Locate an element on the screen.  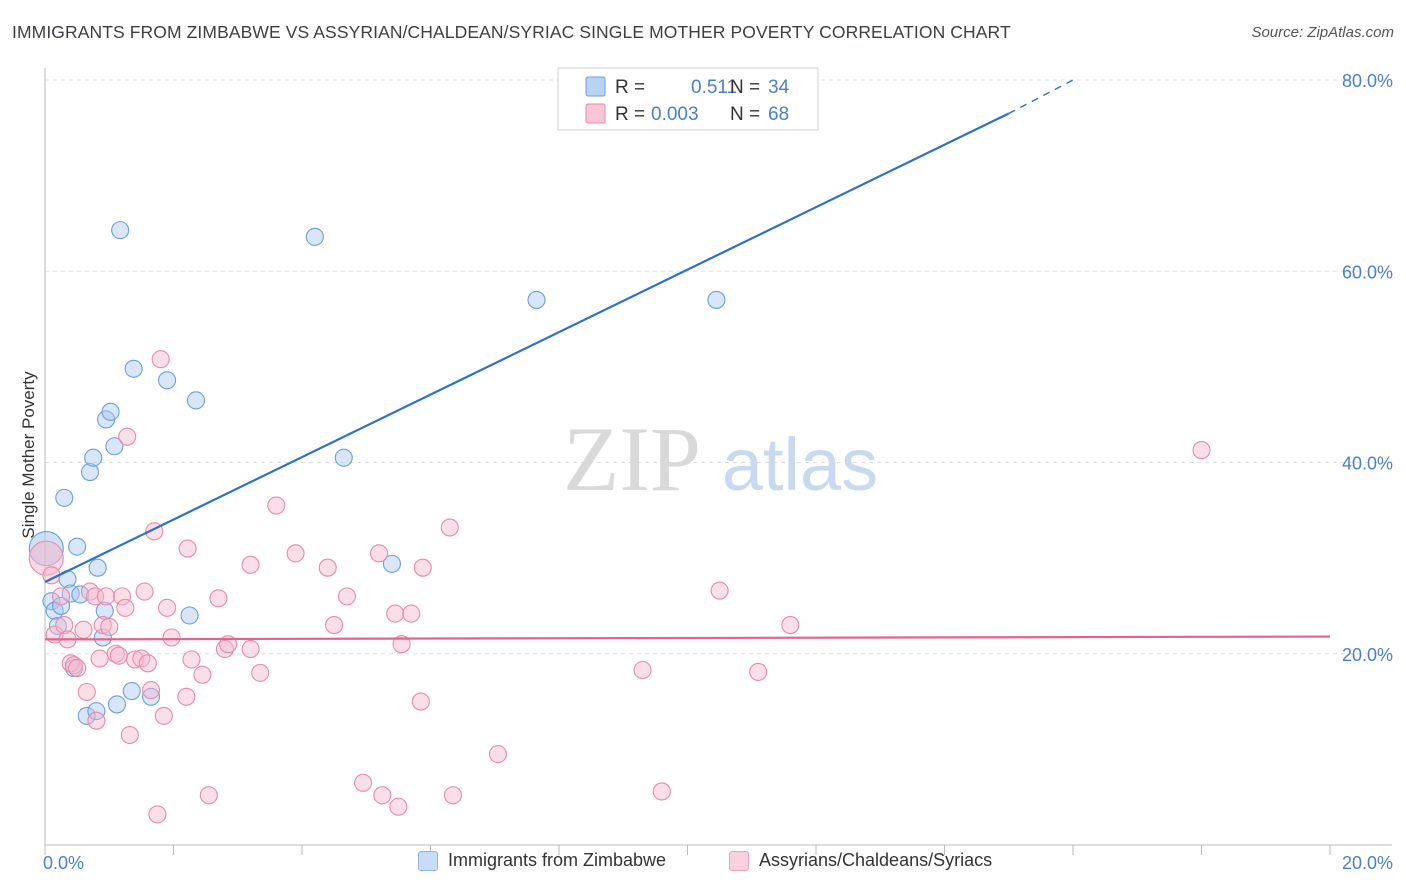
stats-r-value-blue: 0.511 is located at coordinates (714, 87).